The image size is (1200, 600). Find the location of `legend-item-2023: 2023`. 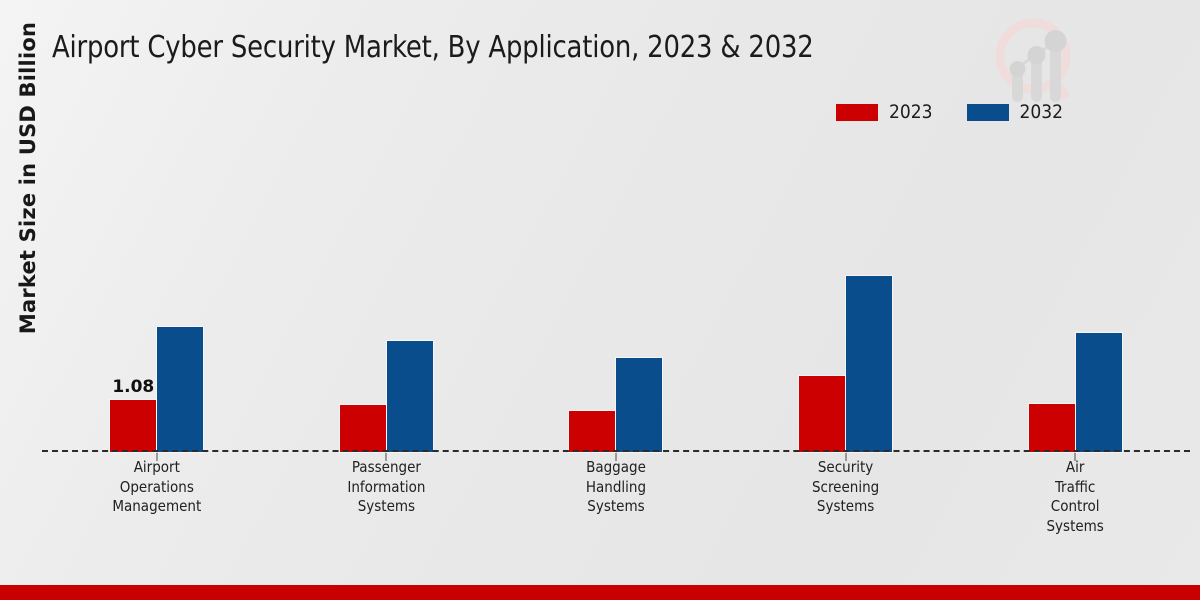

legend-item-2023: 2023 is located at coordinates (884, 112).